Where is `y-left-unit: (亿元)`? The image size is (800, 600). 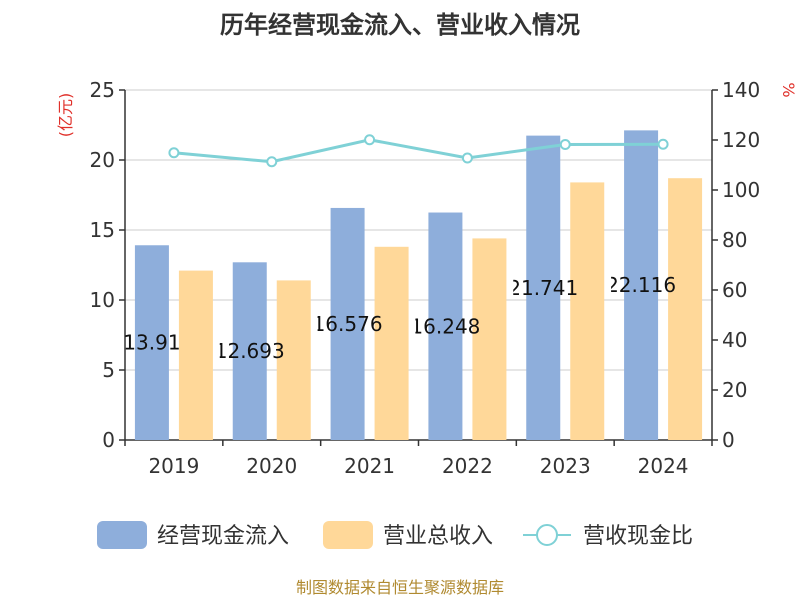 y-left-unit: (亿元) is located at coordinates (65, 115).